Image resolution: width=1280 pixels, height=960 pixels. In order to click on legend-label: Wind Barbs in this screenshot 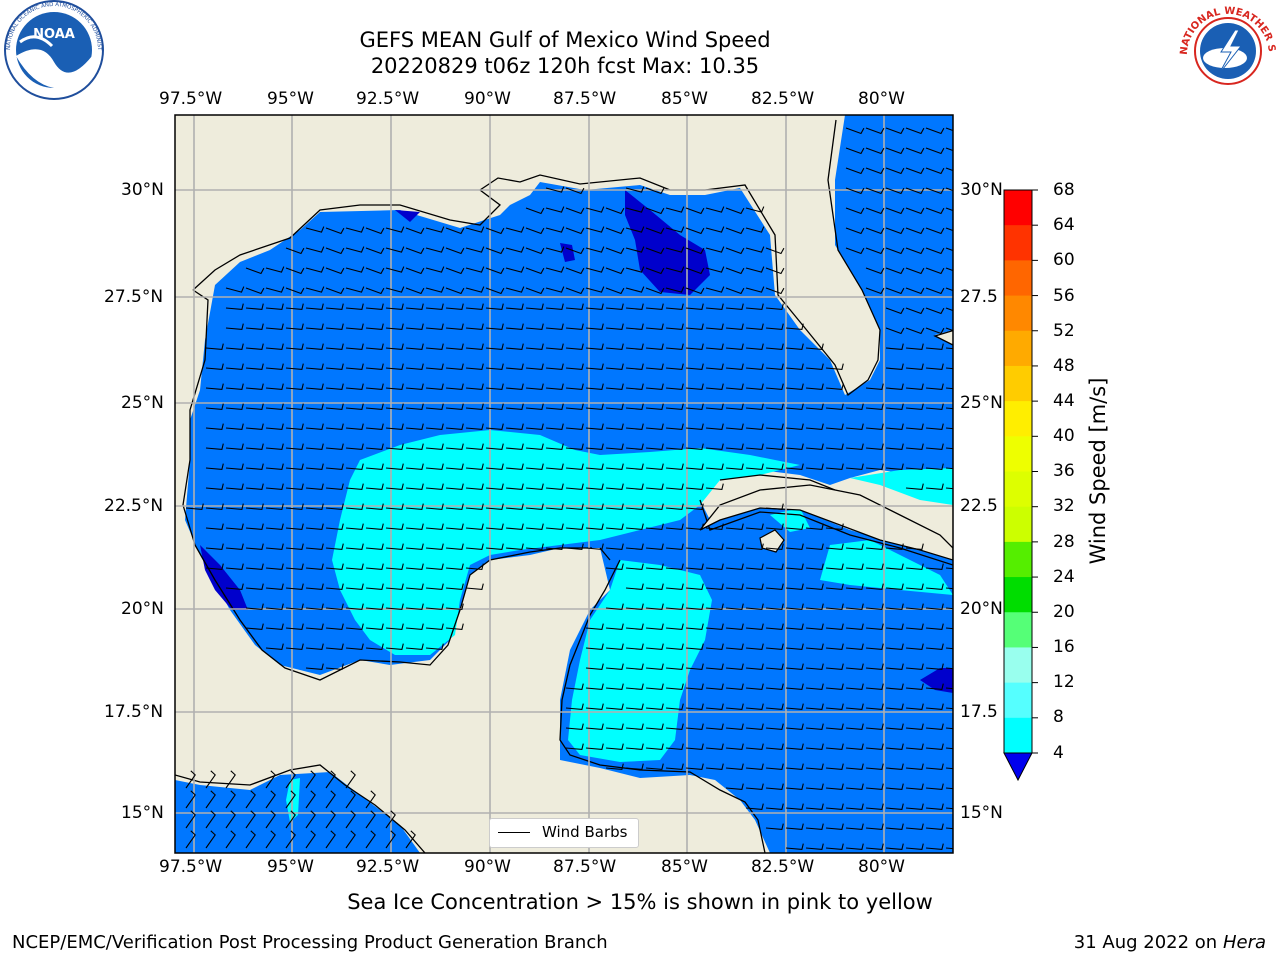, I will do `click(585, 832)`.